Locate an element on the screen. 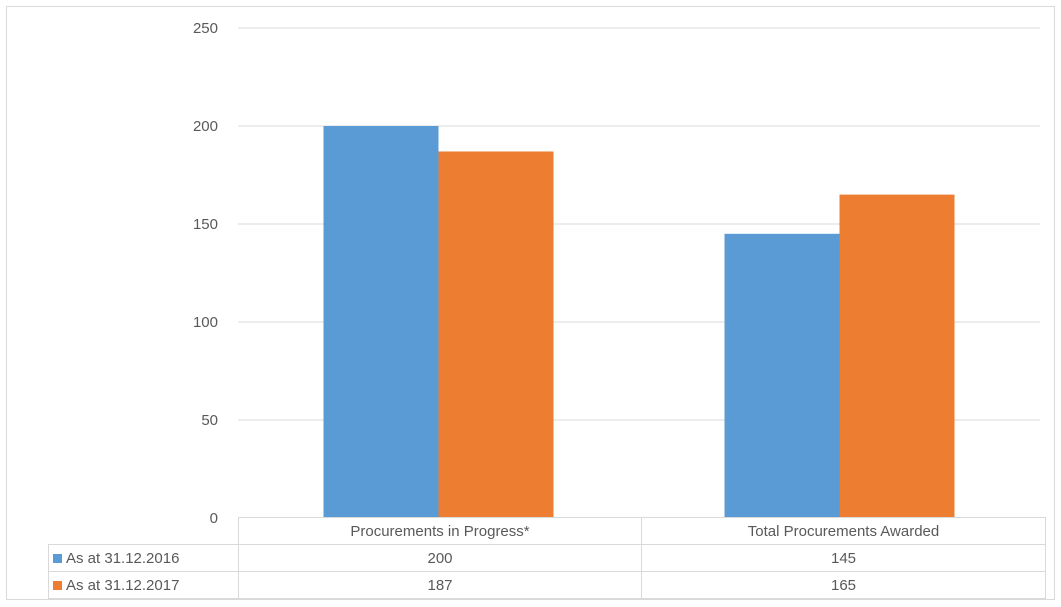  data-table-row: As at 31.12.2016 200 145 is located at coordinates (547, 558).